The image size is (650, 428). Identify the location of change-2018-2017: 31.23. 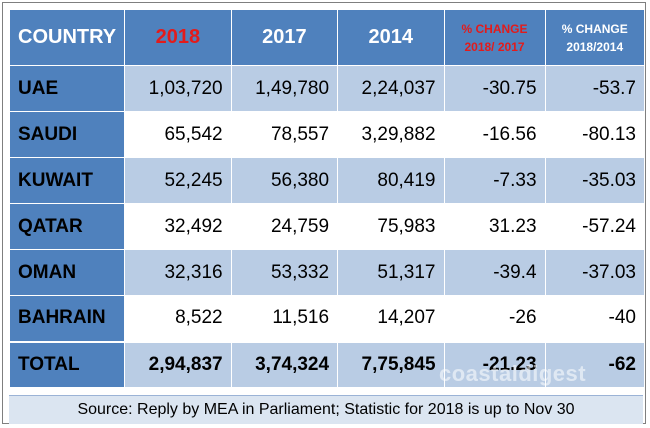
(494, 226).